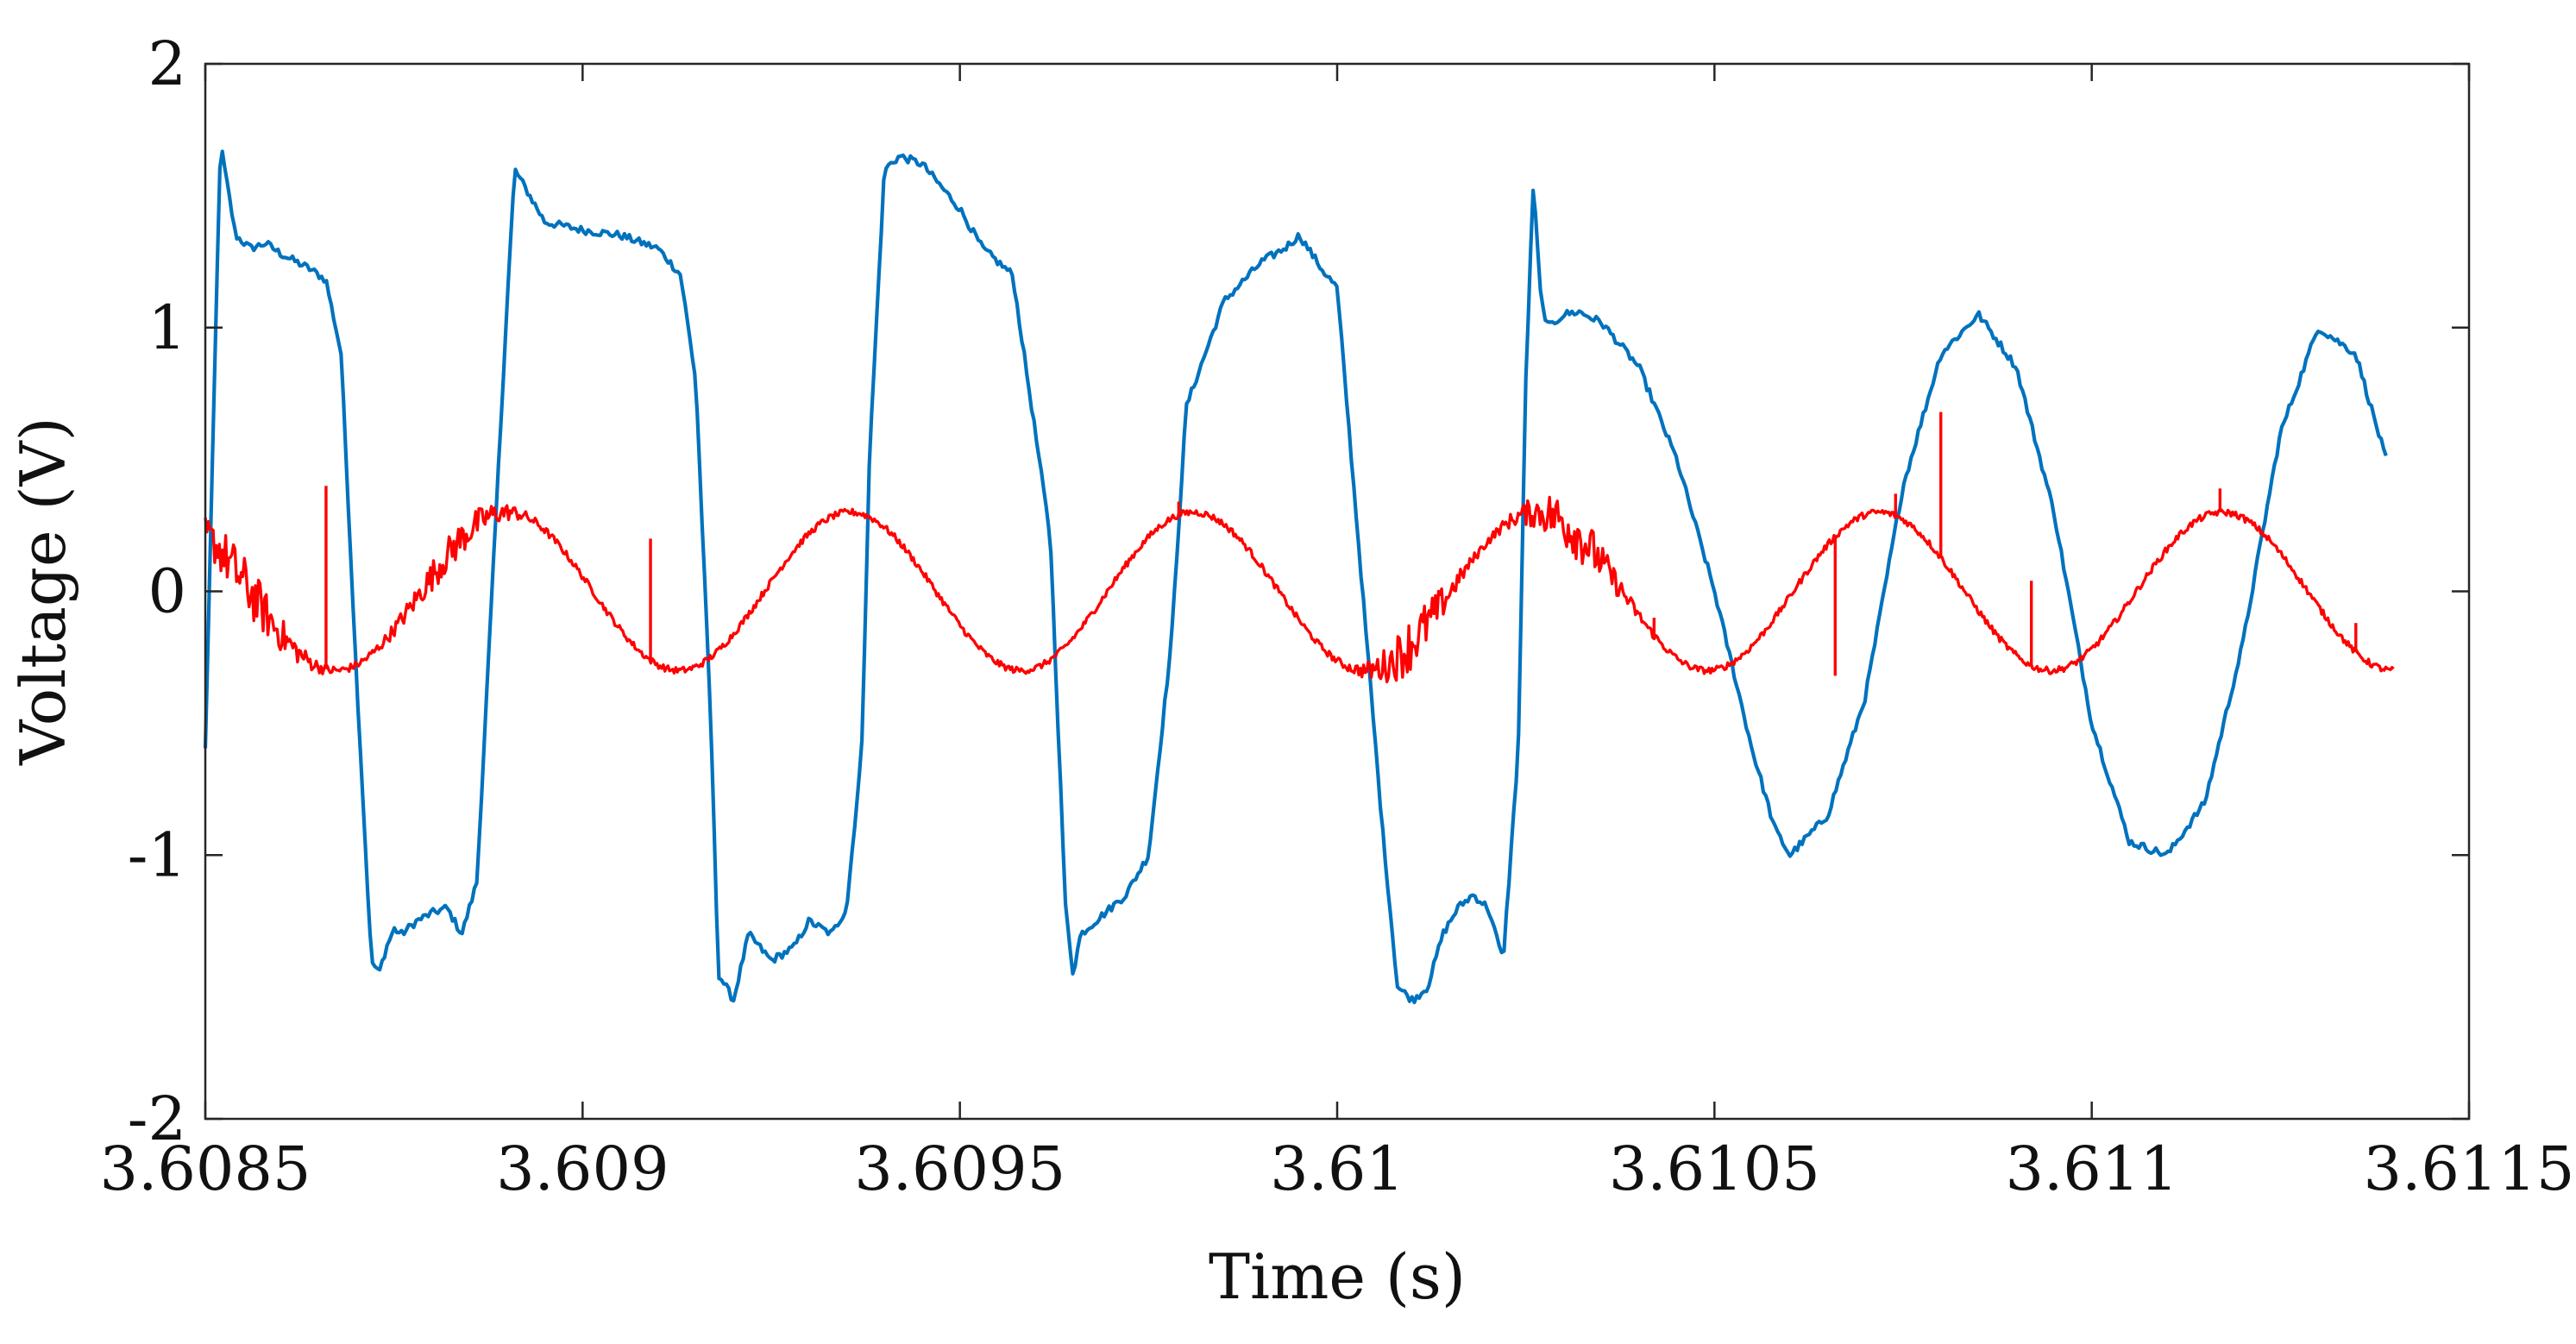  What do you see at coordinates (167, 591) in the screenshot?
I see `y-tick-label-2: 0` at bounding box center [167, 591].